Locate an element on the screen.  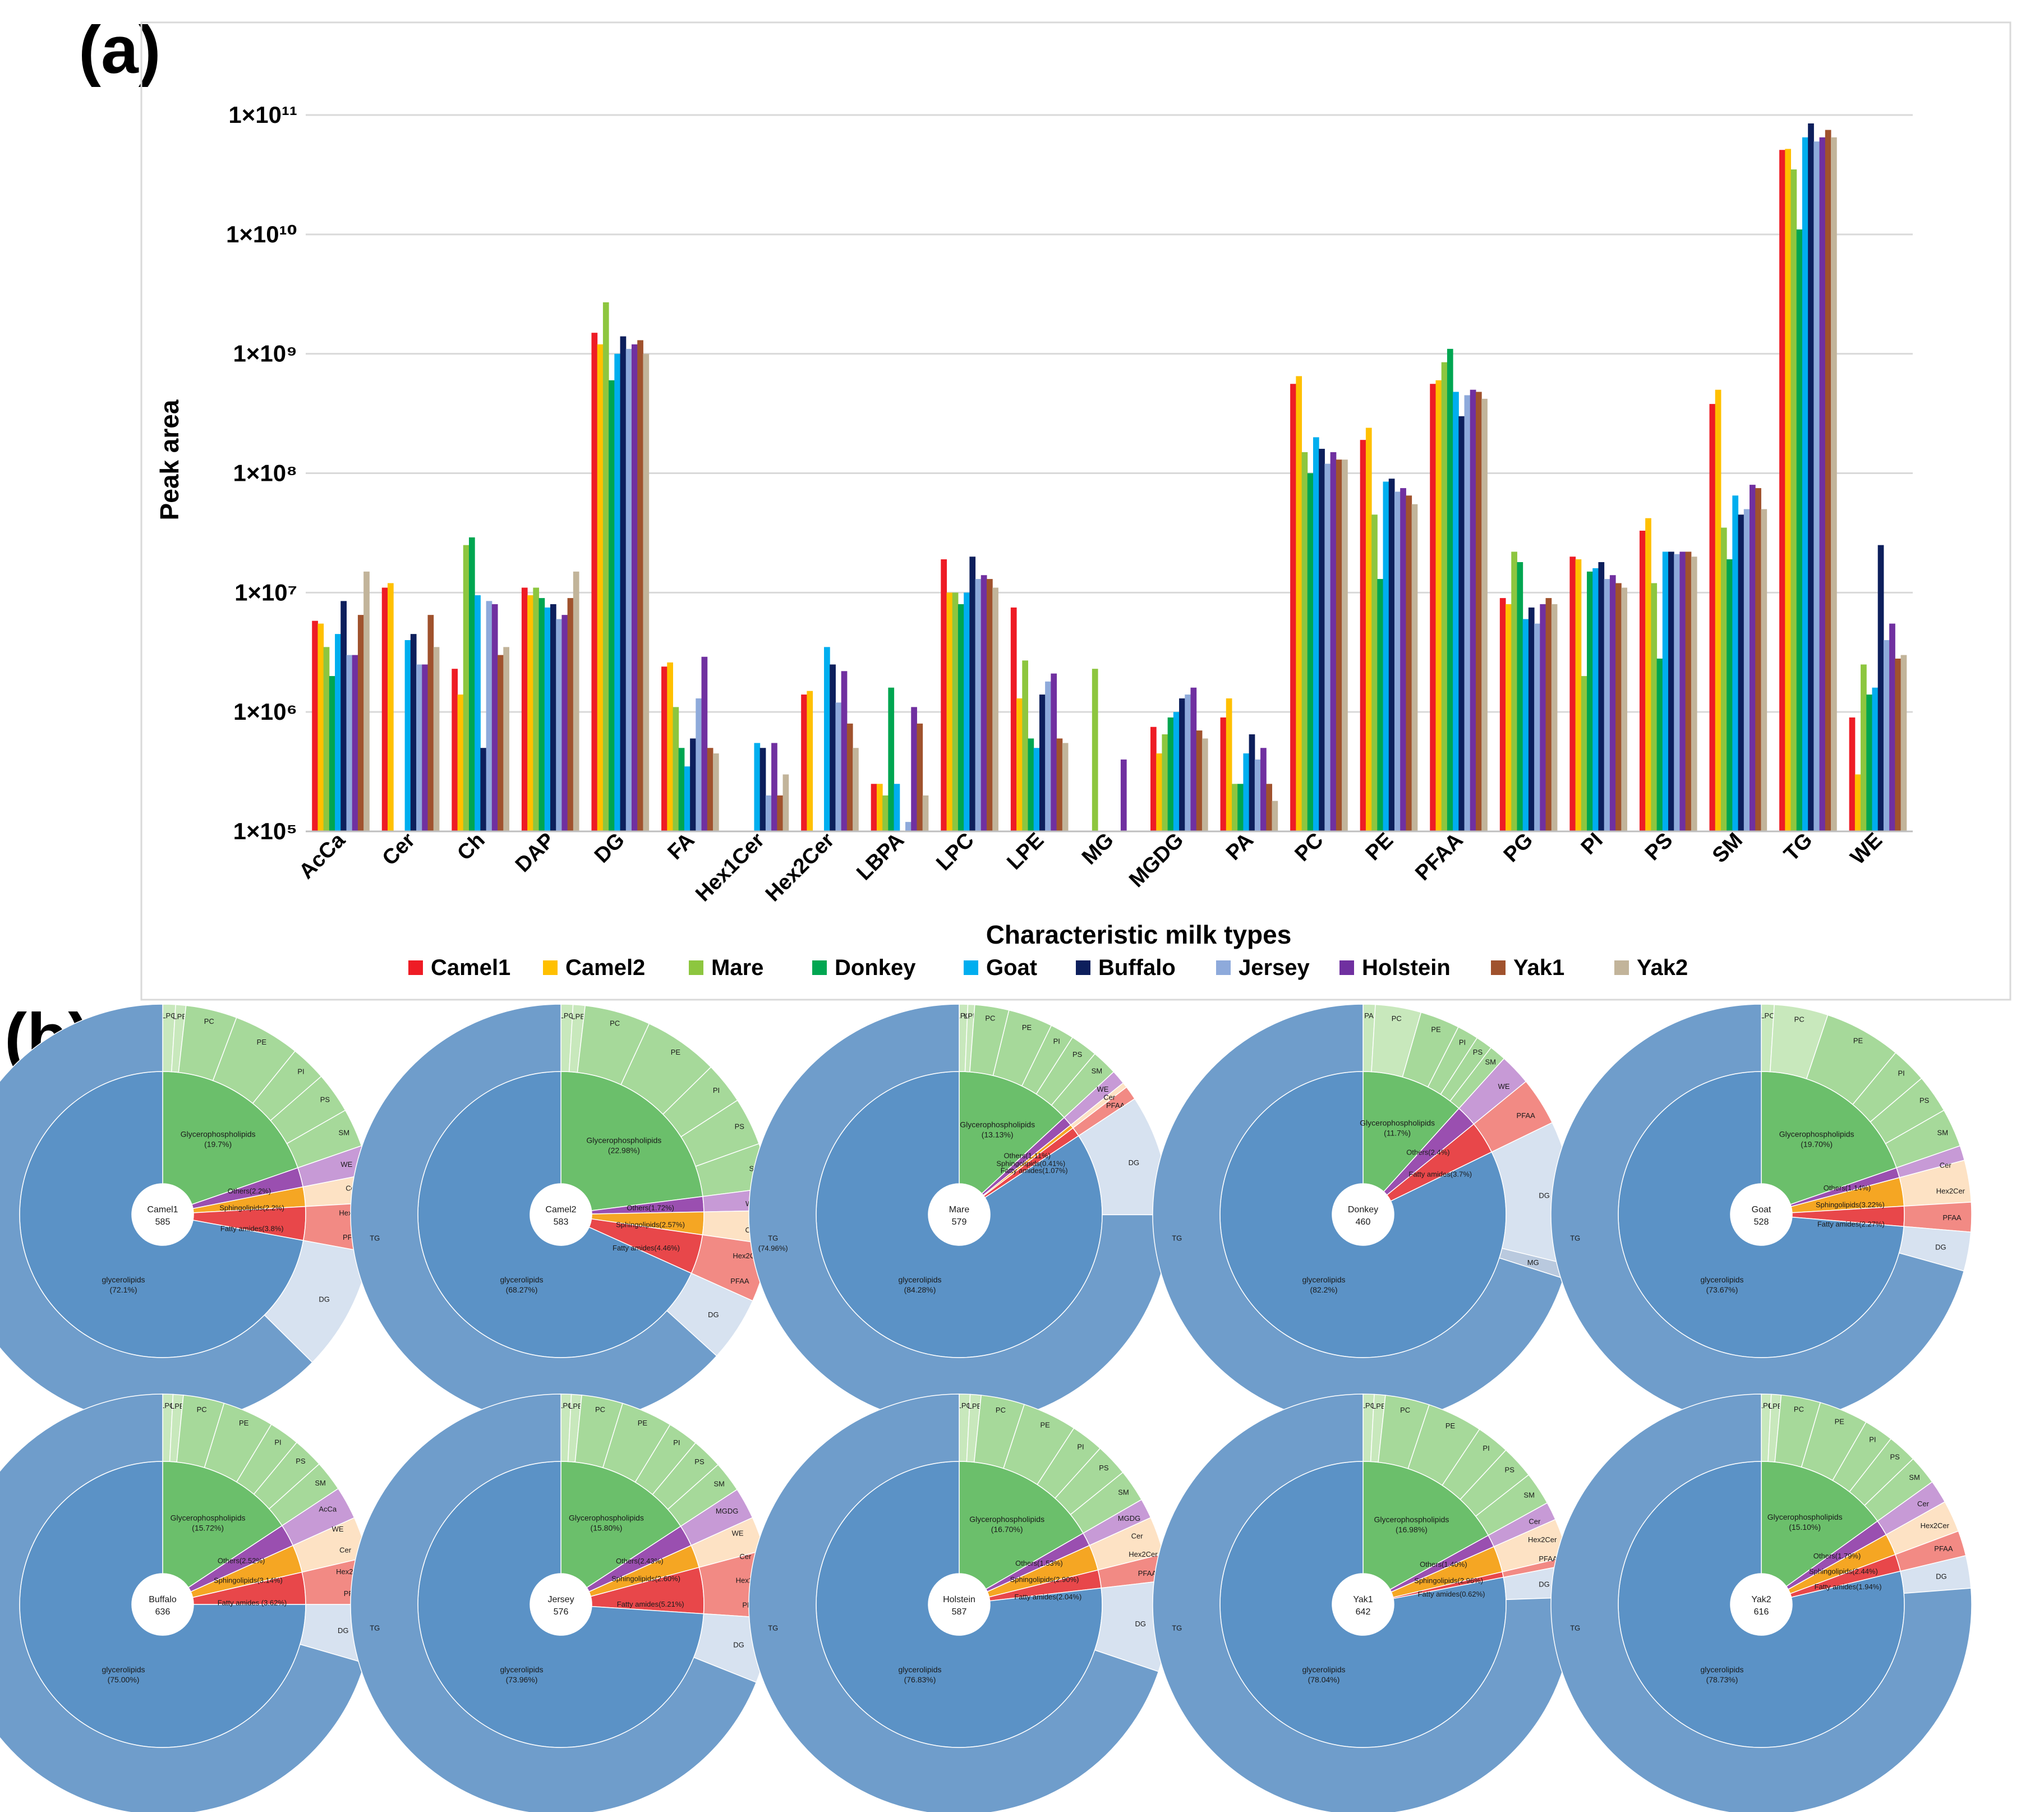
legend-label-Mare: Mare is located at coordinates (737, 968).